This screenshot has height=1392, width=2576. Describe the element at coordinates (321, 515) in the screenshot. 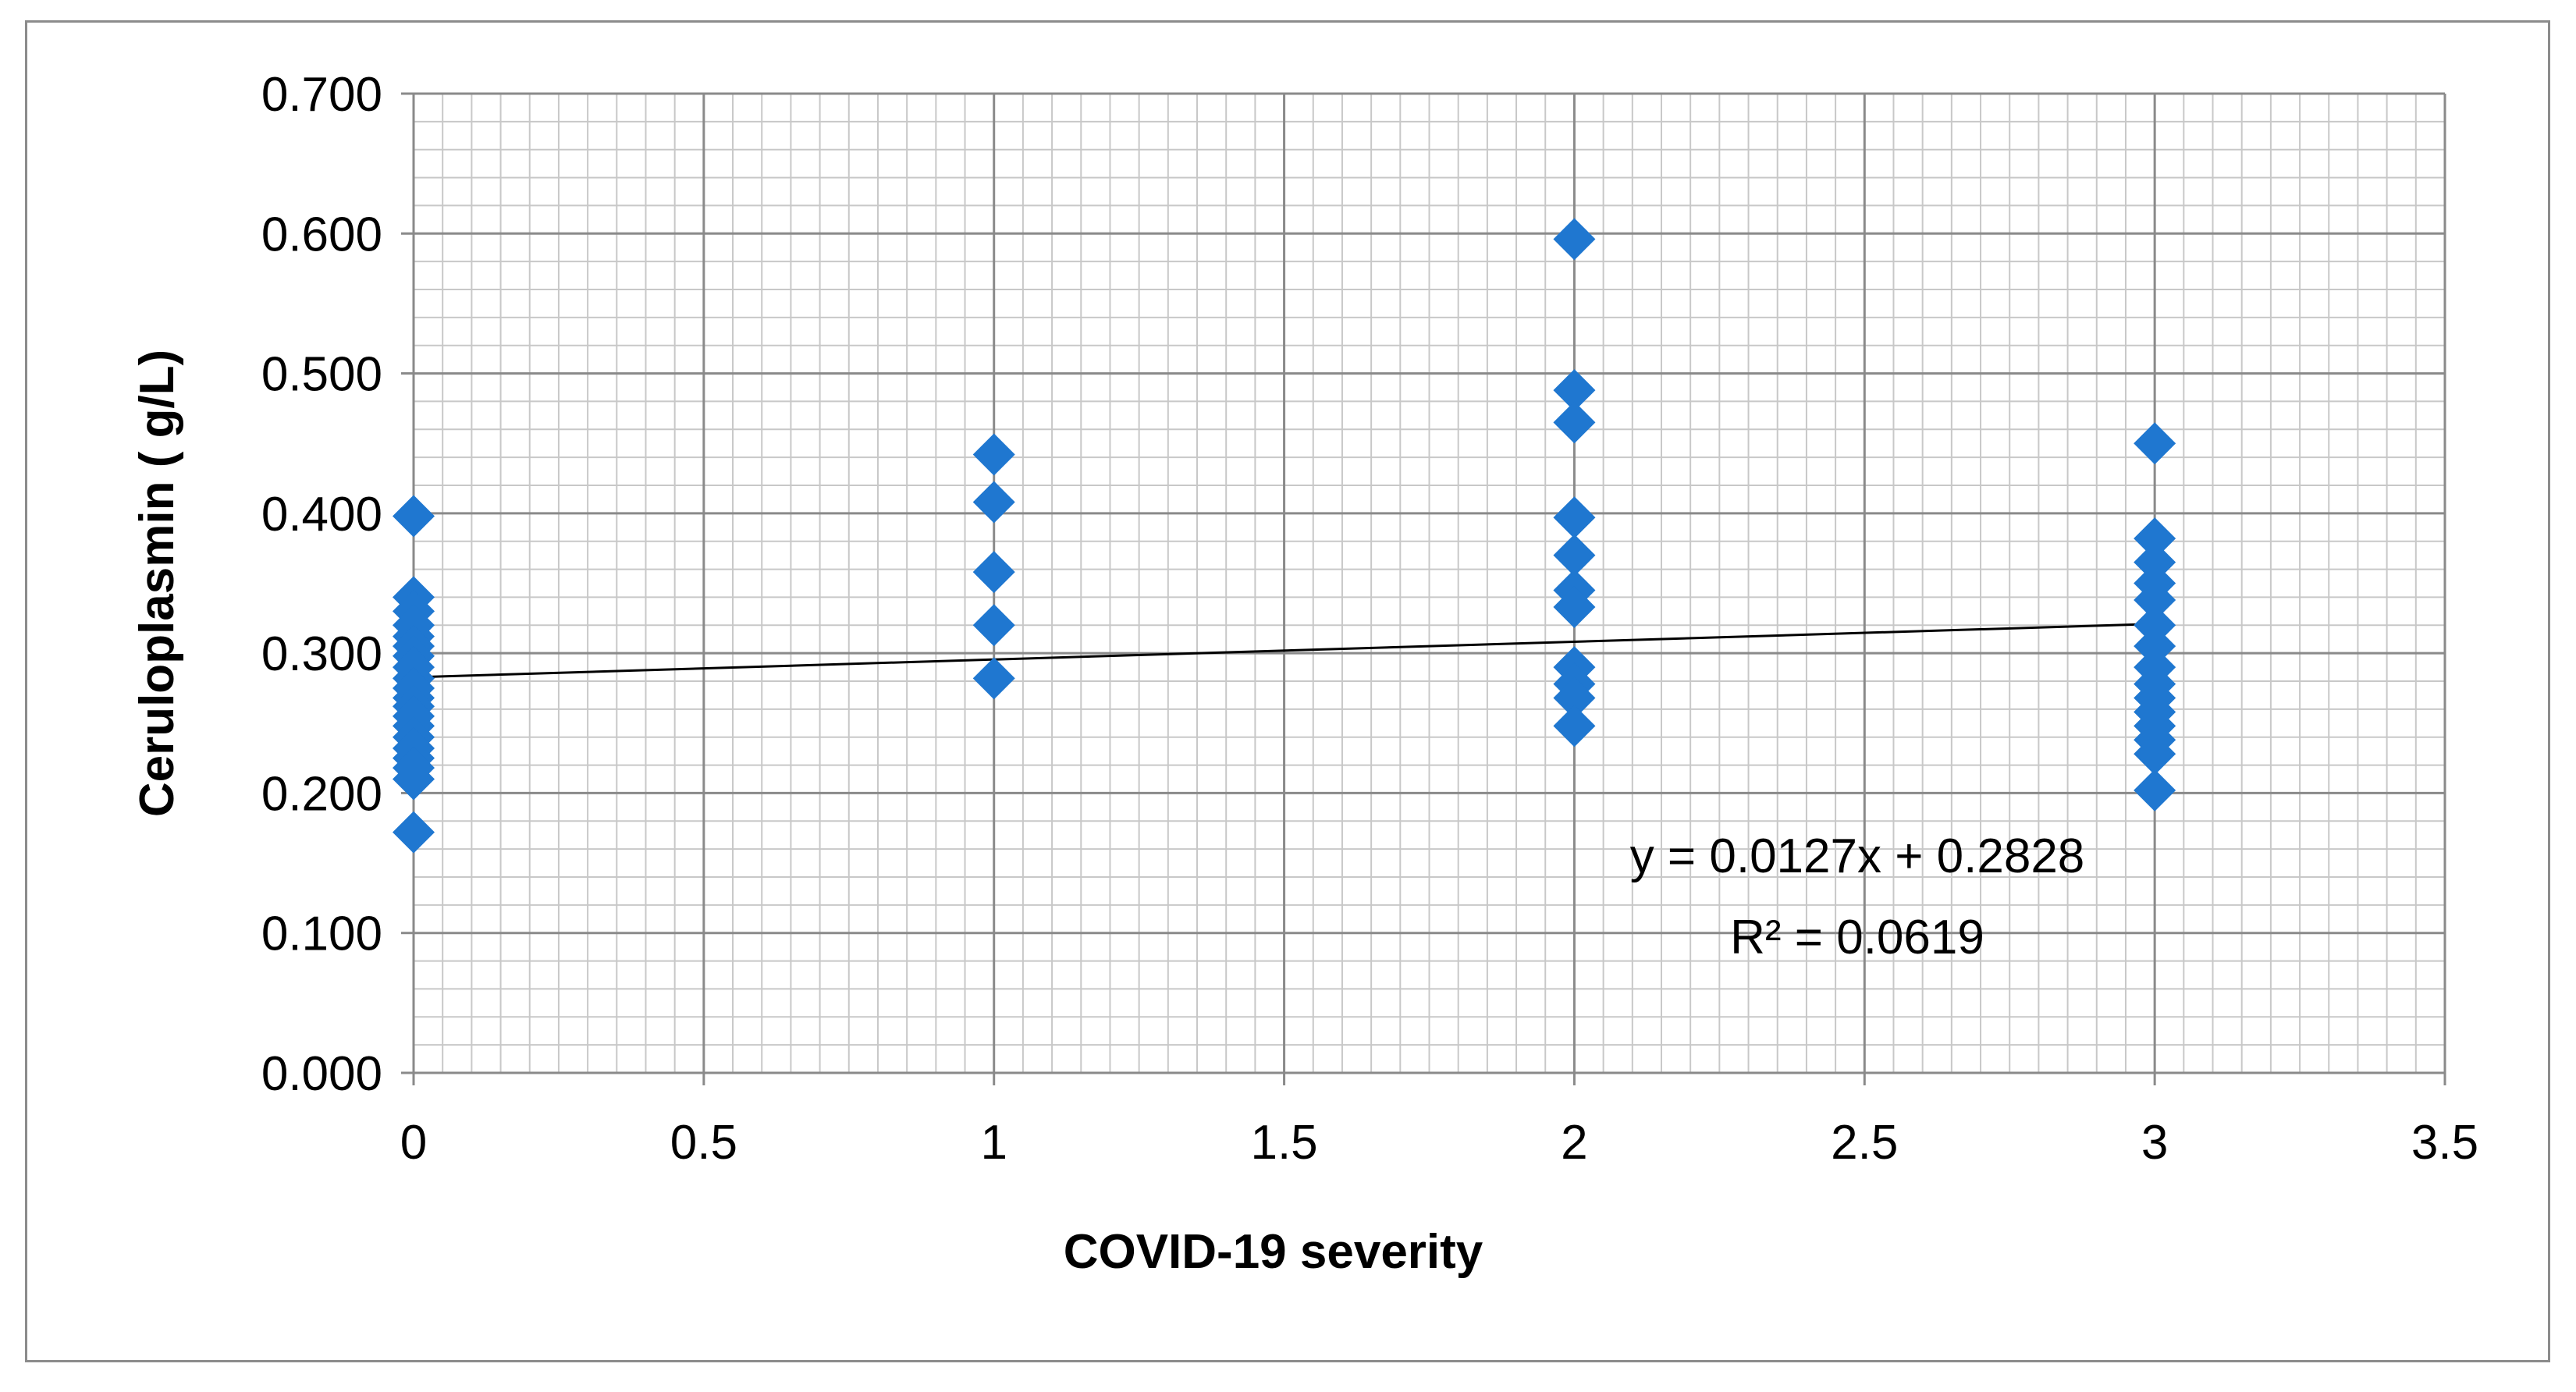

I see `y-tick-label: 0.400` at that location.